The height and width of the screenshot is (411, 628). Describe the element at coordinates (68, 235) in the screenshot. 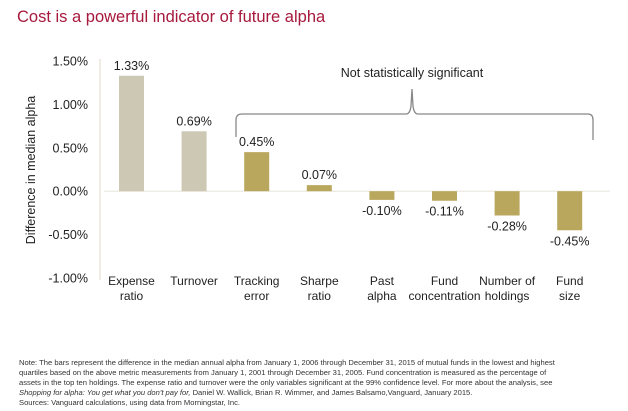

I see `y-tick-label: -0.50%` at that location.